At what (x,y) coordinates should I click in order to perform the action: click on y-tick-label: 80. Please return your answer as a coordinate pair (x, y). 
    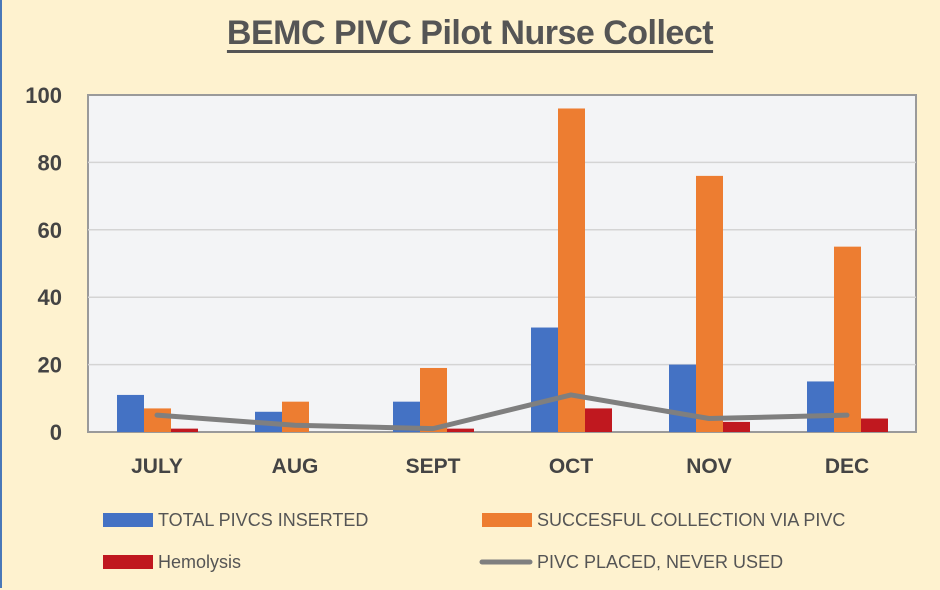
    Looking at the image, I should click on (50, 162).